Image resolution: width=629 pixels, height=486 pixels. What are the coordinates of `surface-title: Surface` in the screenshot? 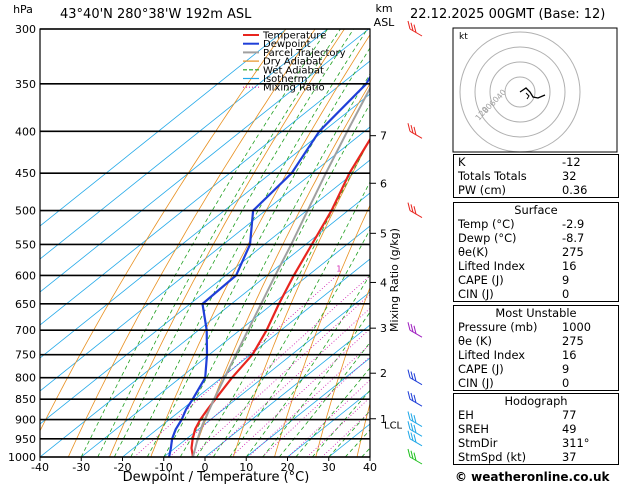 It's located at (536, 210).